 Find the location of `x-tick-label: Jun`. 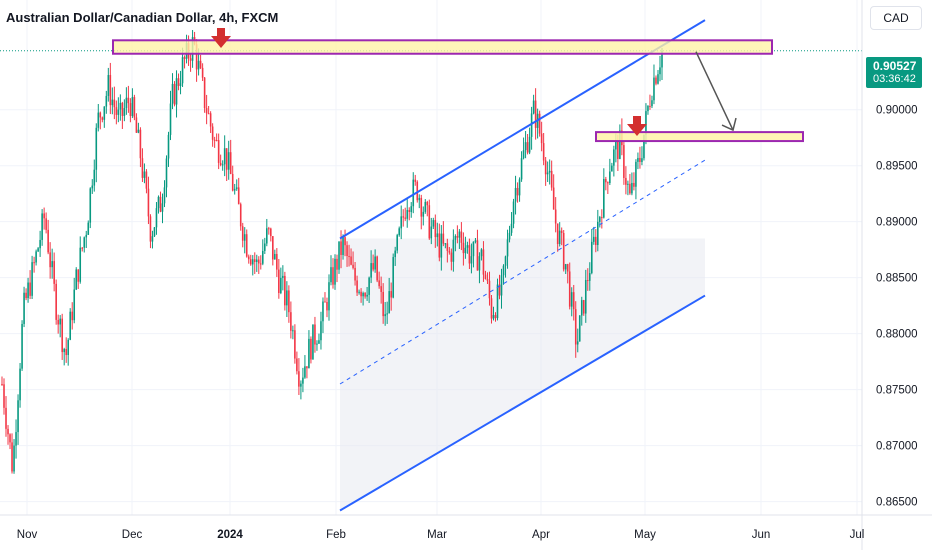

x-tick-label: Jun is located at coordinates (761, 535).